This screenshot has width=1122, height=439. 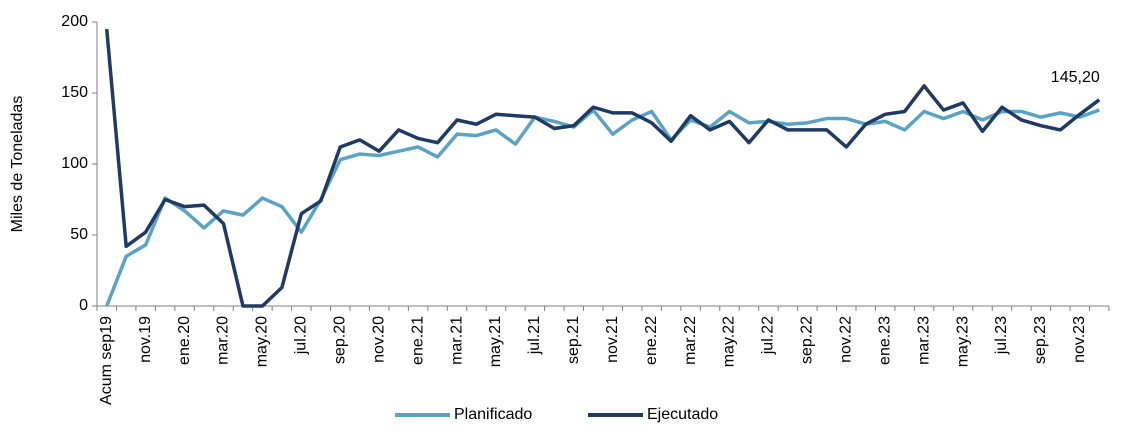 What do you see at coordinates (106, 360) in the screenshot?
I see `x-tick-label: Acum sep19` at bounding box center [106, 360].